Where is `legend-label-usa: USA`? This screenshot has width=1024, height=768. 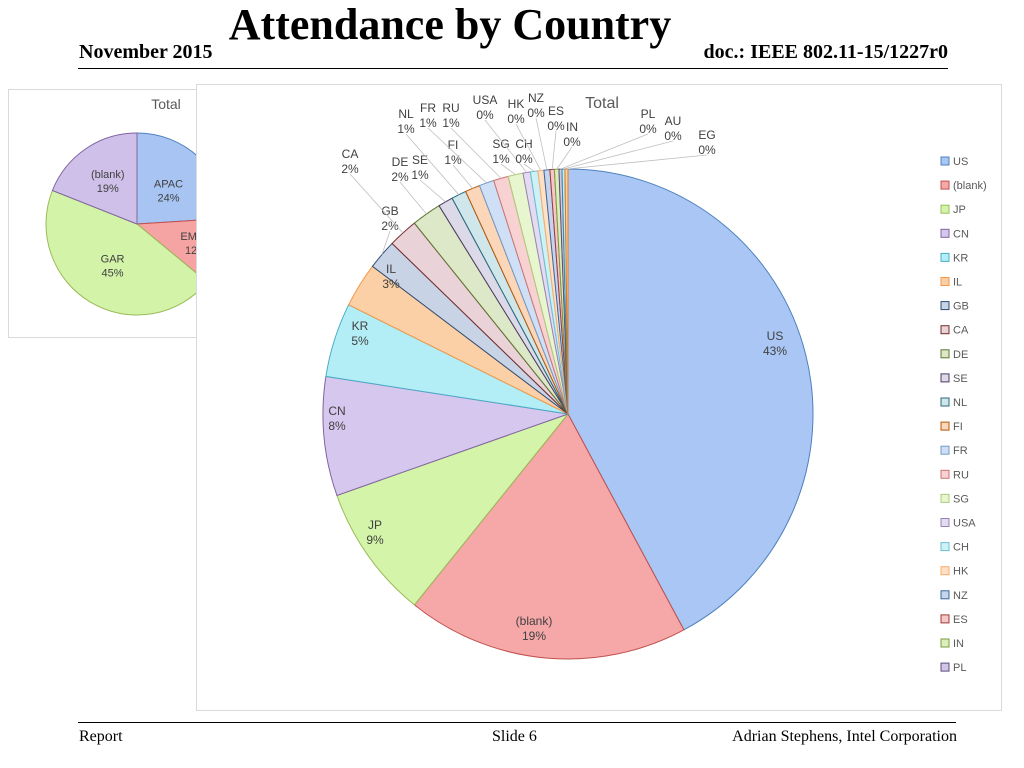 legend-label-usa: USA is located at coordinates (964, 524).